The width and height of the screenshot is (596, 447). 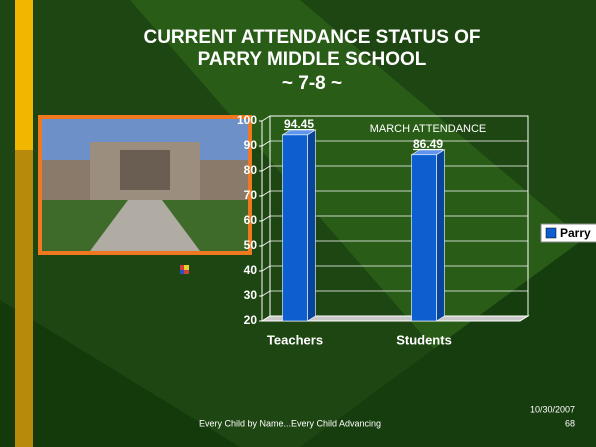 What do you see at coordinates (299, 124) in the screenshot?
I see `data-label: 94.45` at bounding box center [299, 124].